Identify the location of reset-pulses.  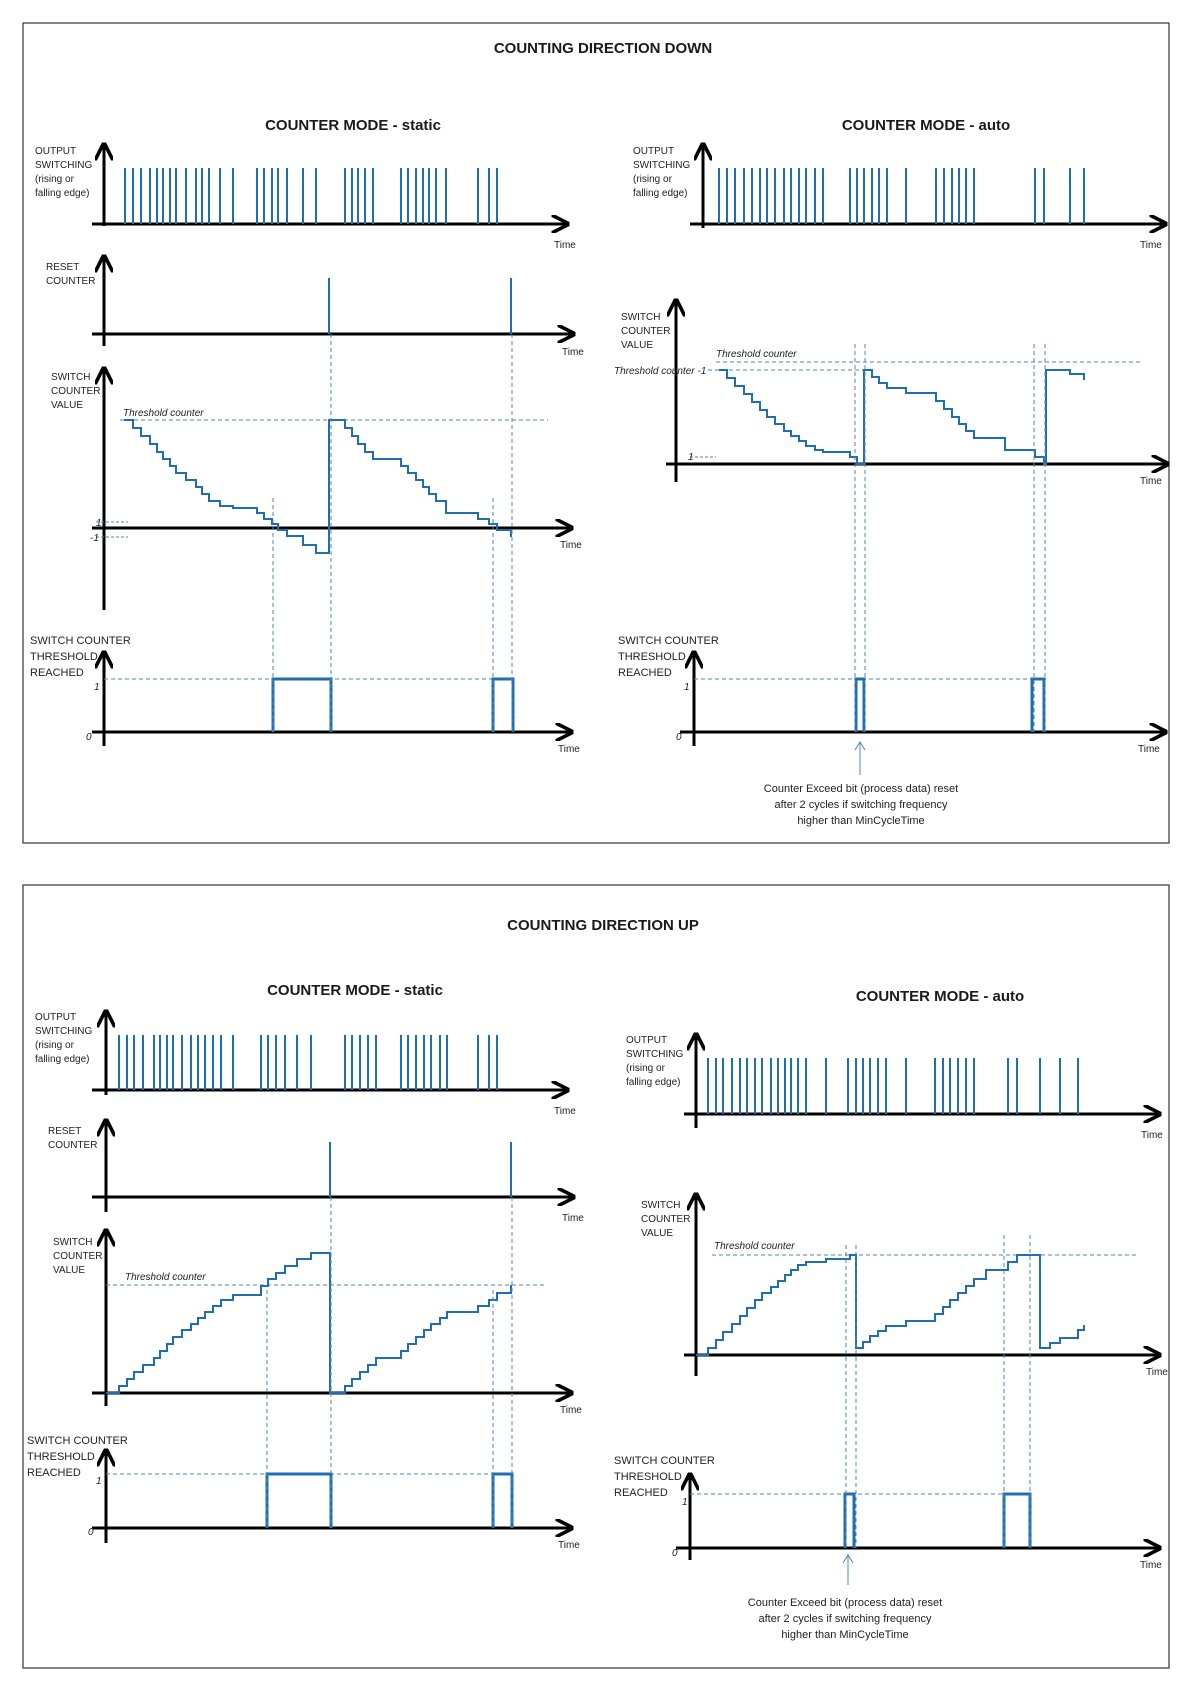
(420, 306).